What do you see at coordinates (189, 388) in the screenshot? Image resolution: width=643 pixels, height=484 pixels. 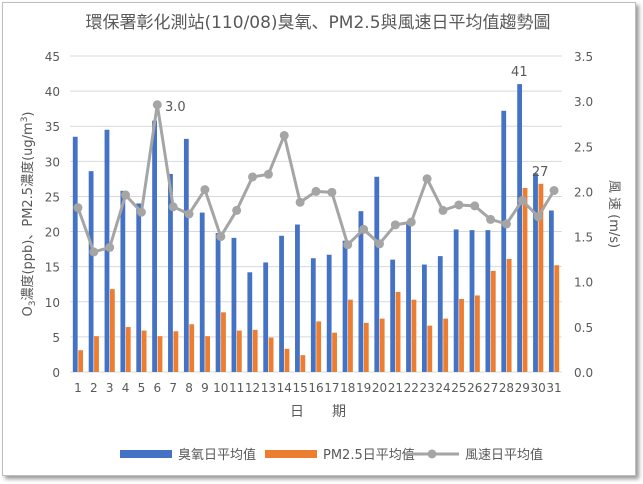 I see `x-tick-label: 8` at bounding box center [189, 388].